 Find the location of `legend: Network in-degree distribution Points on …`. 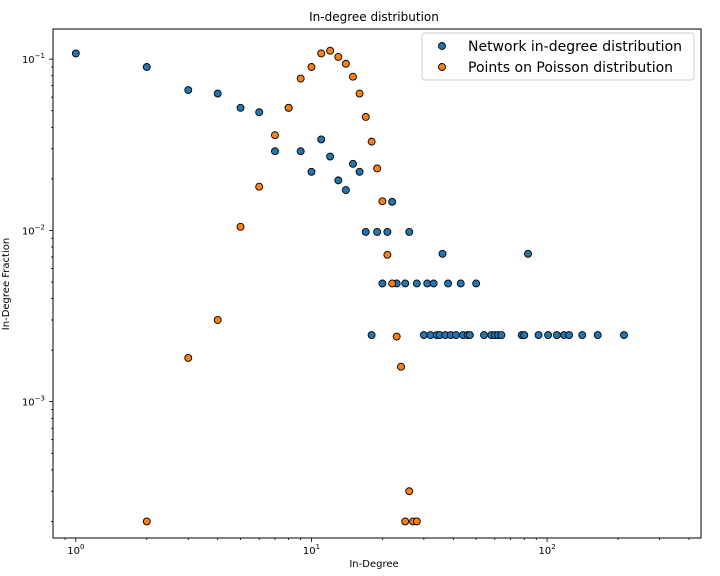

legend: Network in-degree distribution Points on … is located at coordinates (558, 56).